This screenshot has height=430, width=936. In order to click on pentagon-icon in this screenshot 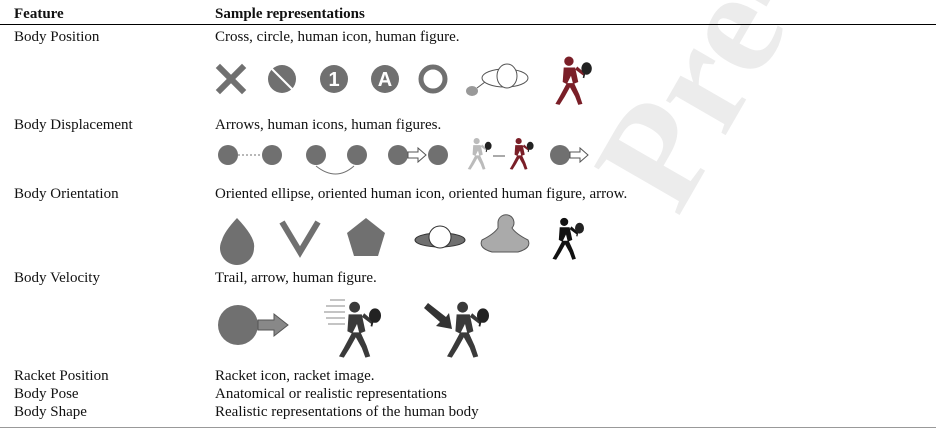, I will do `click(366, 237)`.